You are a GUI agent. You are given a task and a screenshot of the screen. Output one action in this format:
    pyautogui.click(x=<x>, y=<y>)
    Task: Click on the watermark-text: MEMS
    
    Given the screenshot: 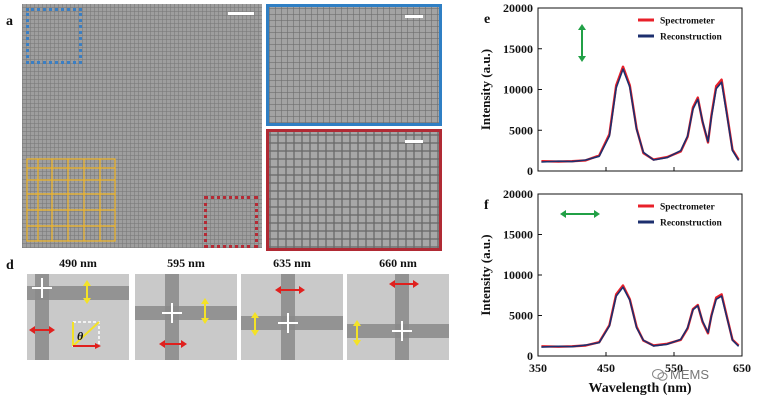 What is the action you would take?
    pyautogui.click(x=689, y=374)
    